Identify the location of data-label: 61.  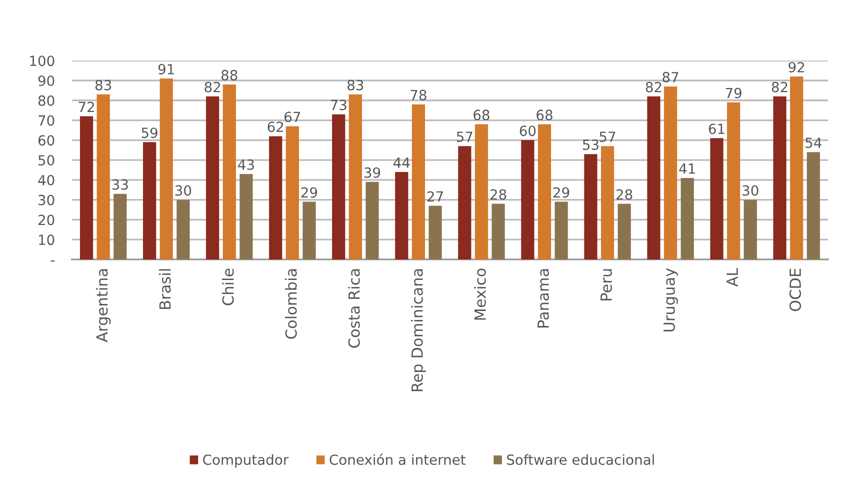
(716, 129).